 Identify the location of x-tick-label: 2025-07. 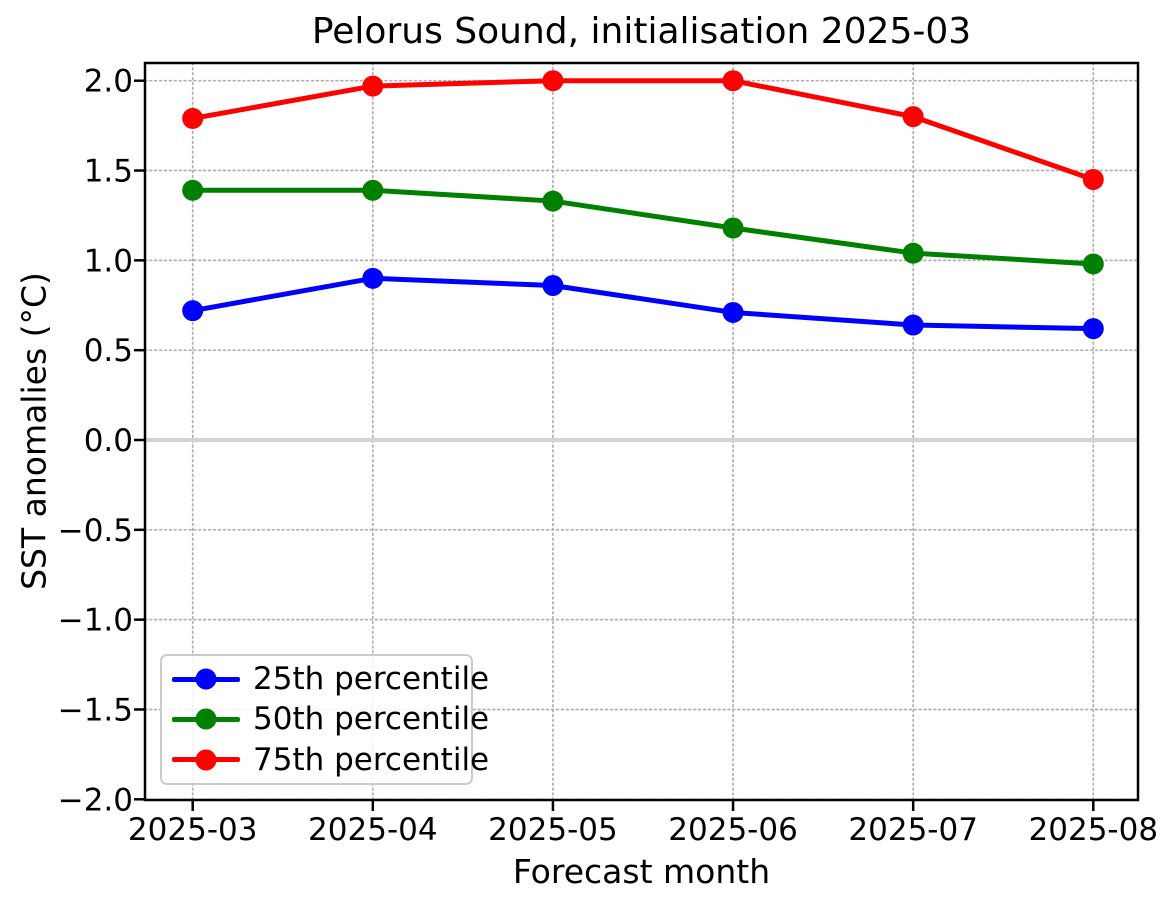
(913, 830).